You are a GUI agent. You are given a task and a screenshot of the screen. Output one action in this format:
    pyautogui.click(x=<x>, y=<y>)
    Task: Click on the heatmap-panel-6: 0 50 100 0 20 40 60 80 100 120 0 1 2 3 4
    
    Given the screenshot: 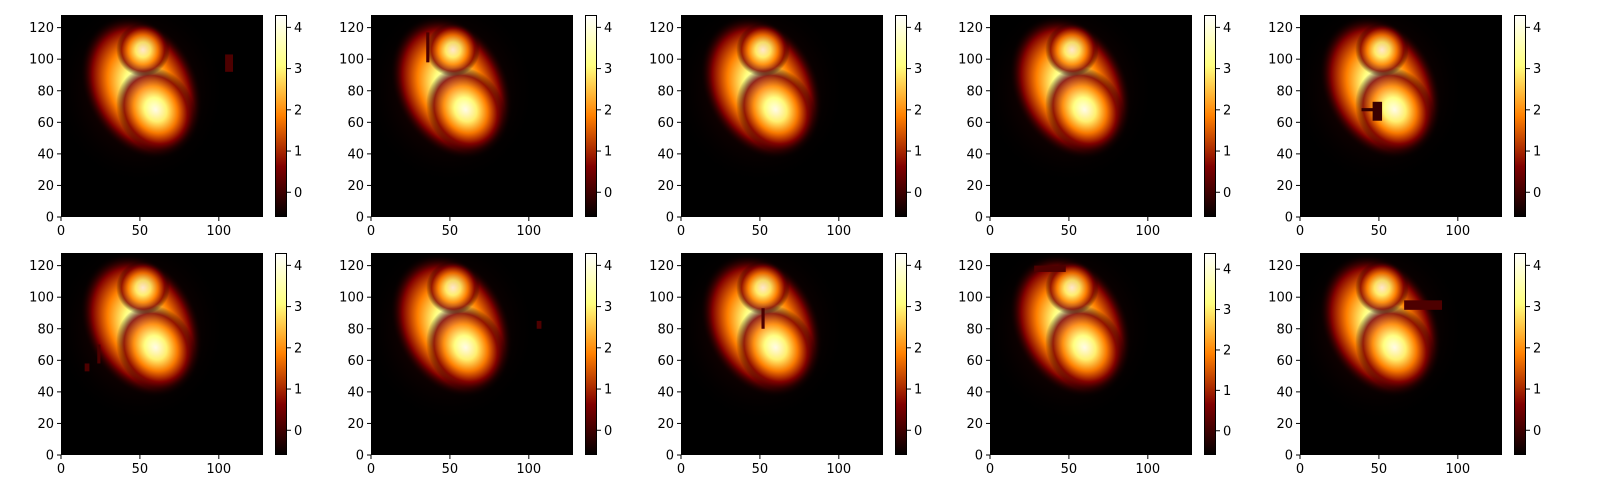 What is the action you would take?
    pyautogui.click(x=165, y=365)
    